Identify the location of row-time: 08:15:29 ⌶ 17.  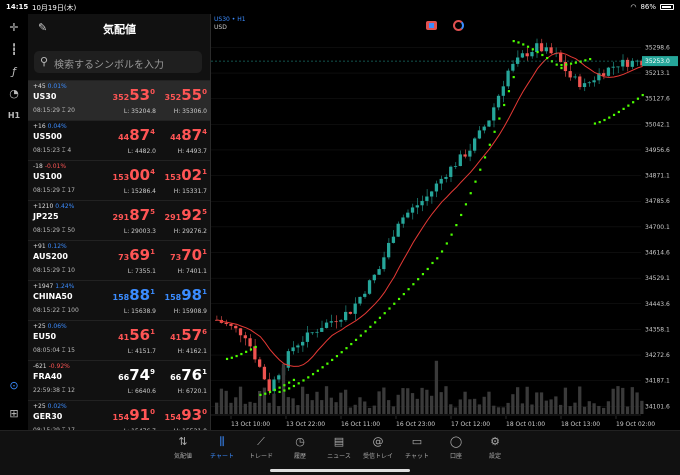
(54, 190).